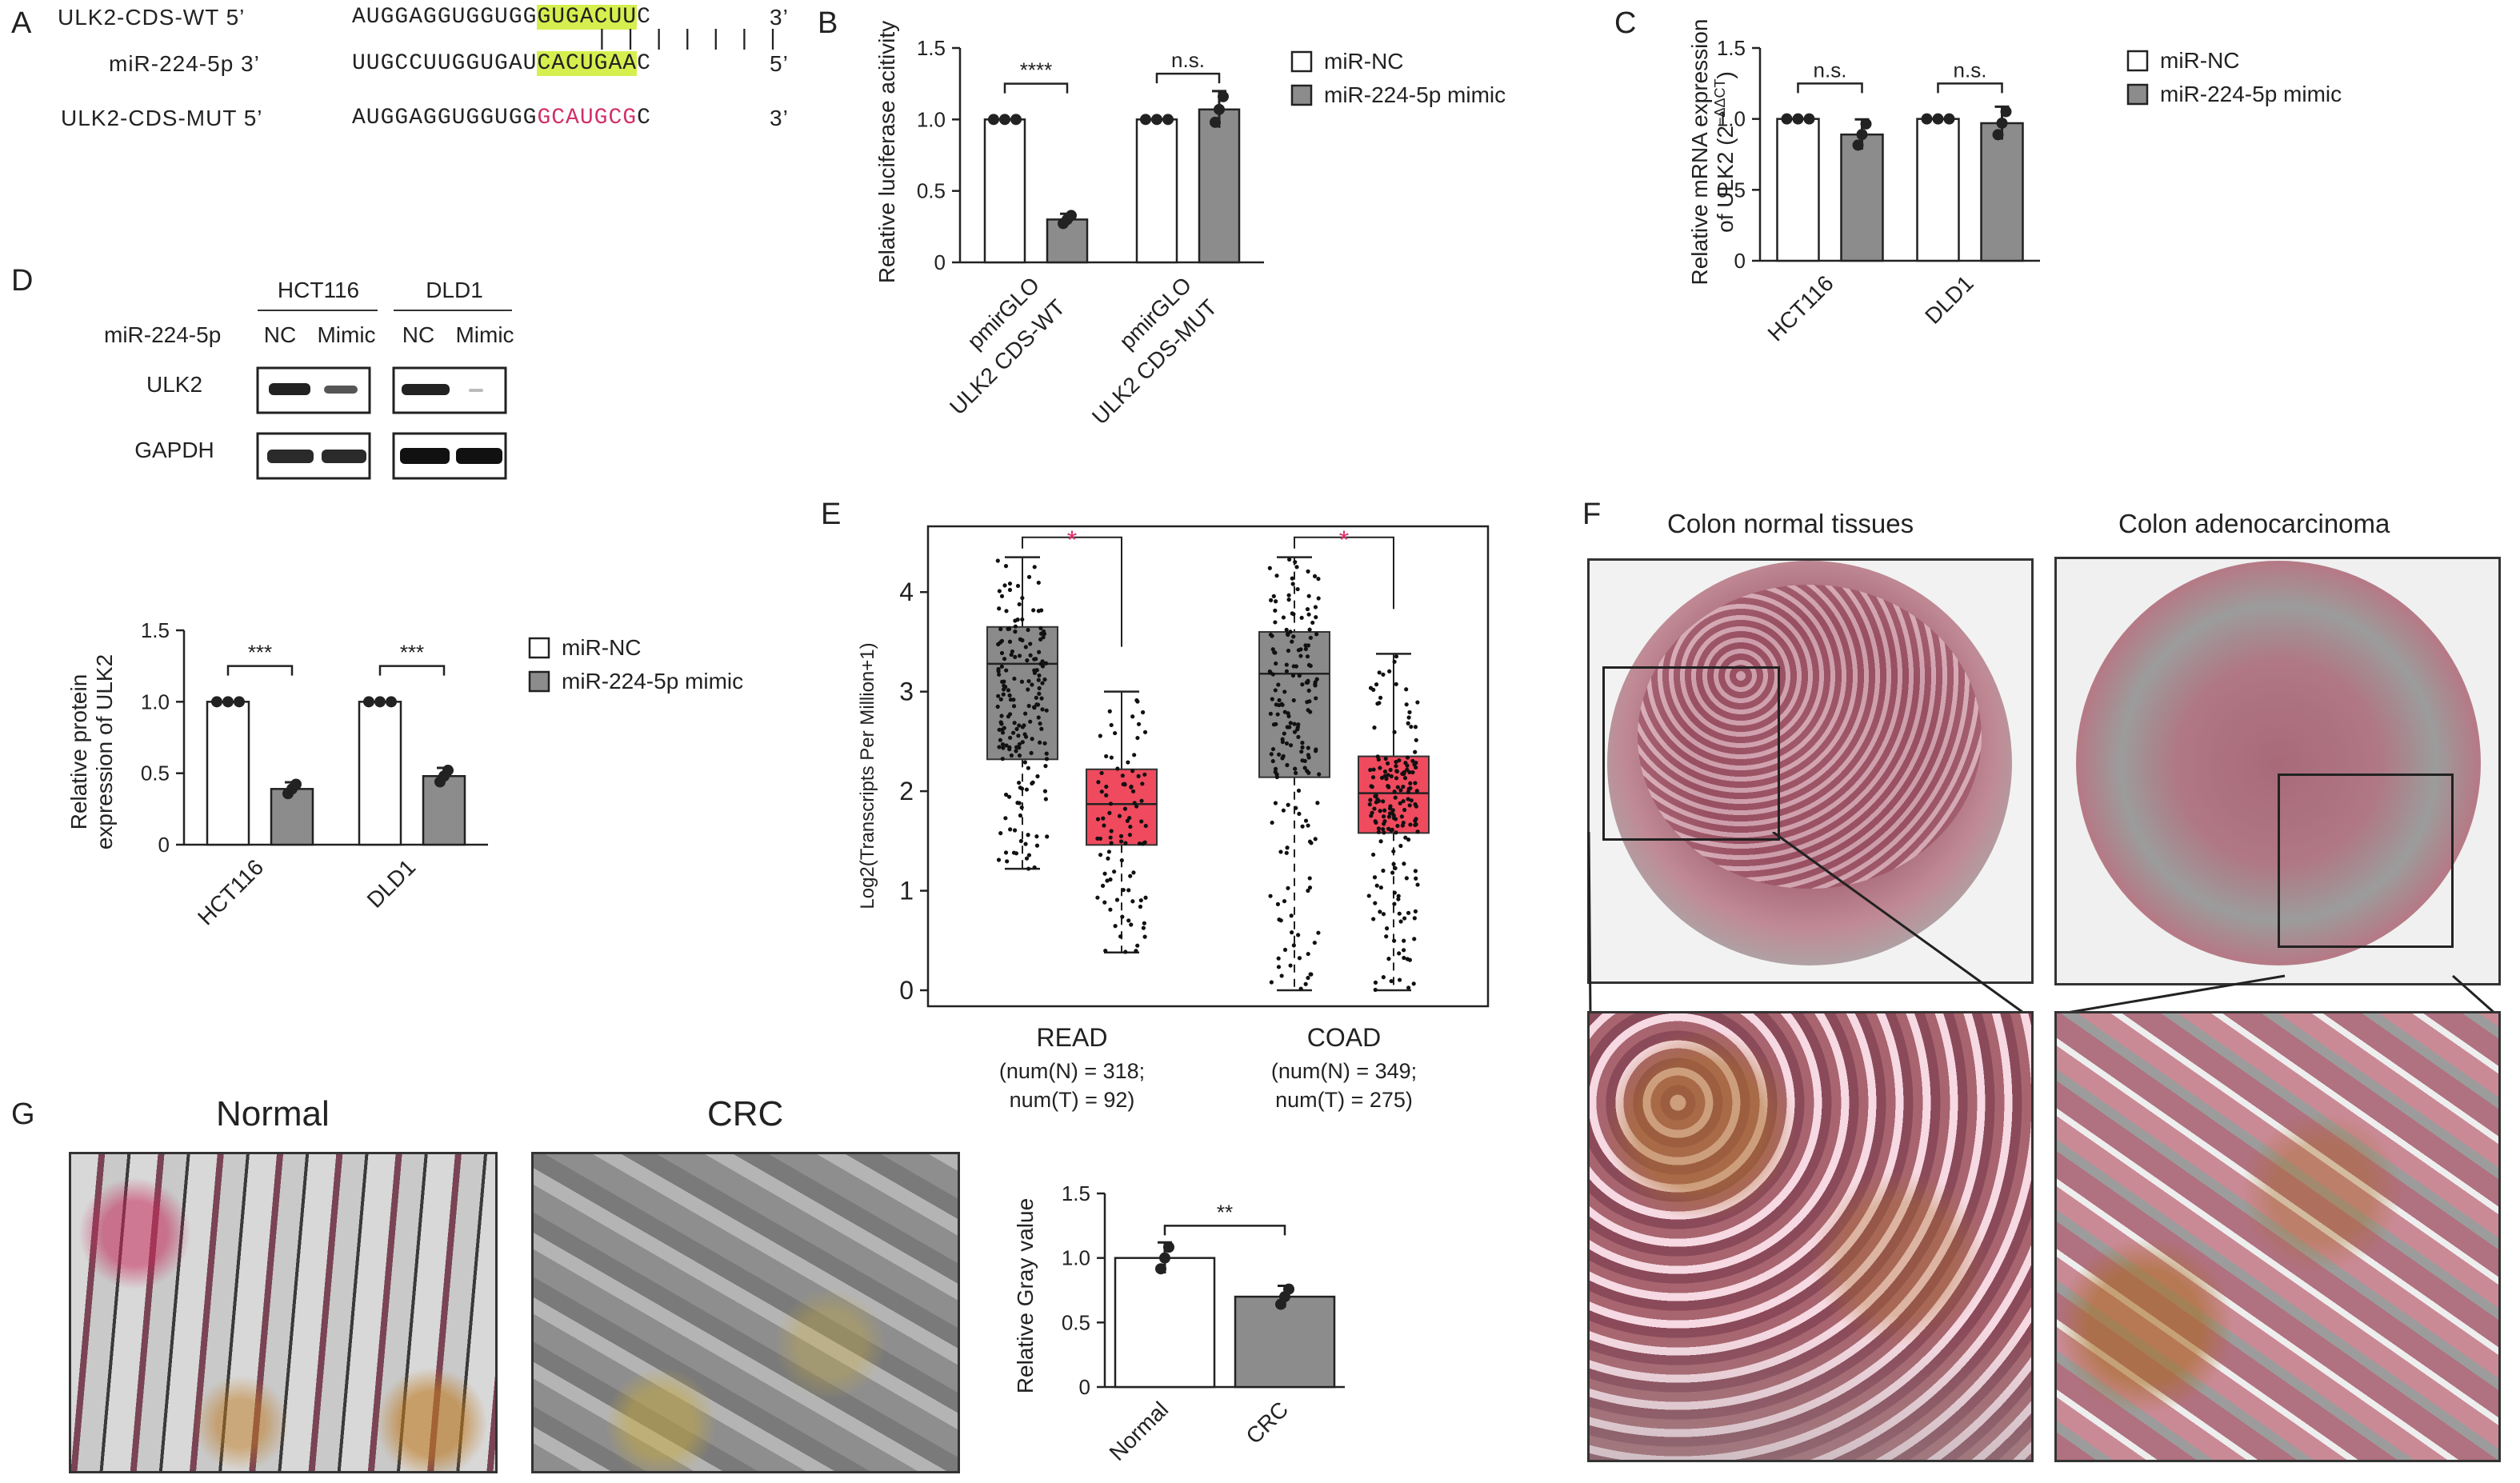 The width and height of the screenshot is (2520, 1483). I want to click on sig-label: **, so click(1225, 1212).